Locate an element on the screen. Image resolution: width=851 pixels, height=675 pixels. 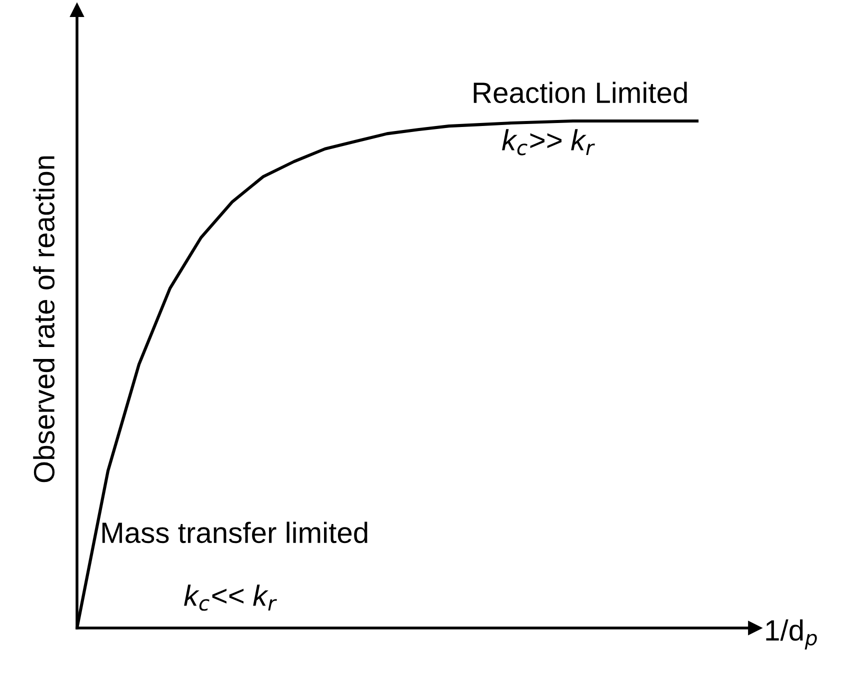
annotation: k$_{c}$>> k$_{r}$ is located at coordinates (548, 142).